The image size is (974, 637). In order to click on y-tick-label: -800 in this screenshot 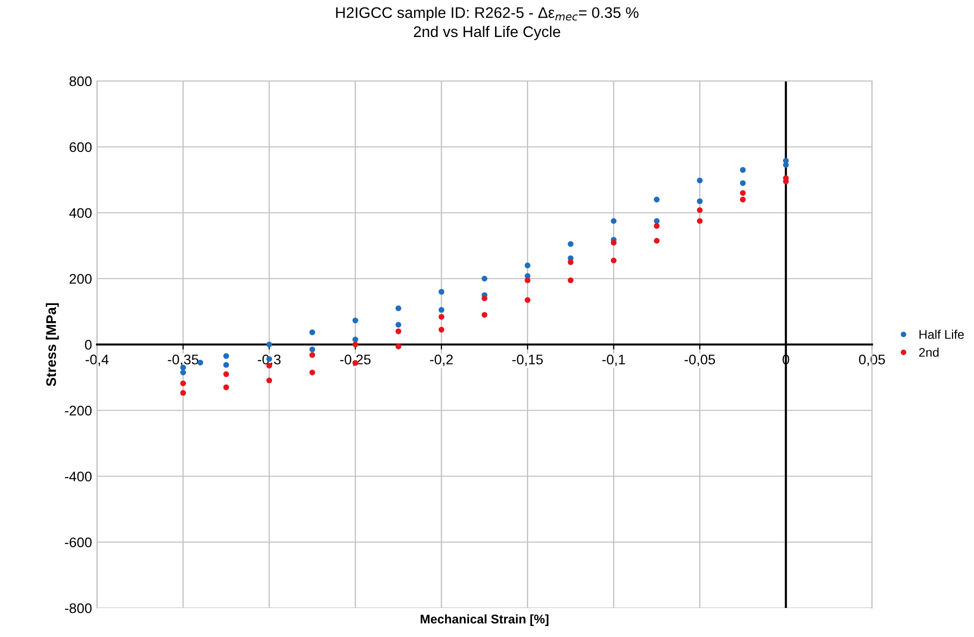, I will do `click(78, 608)`.